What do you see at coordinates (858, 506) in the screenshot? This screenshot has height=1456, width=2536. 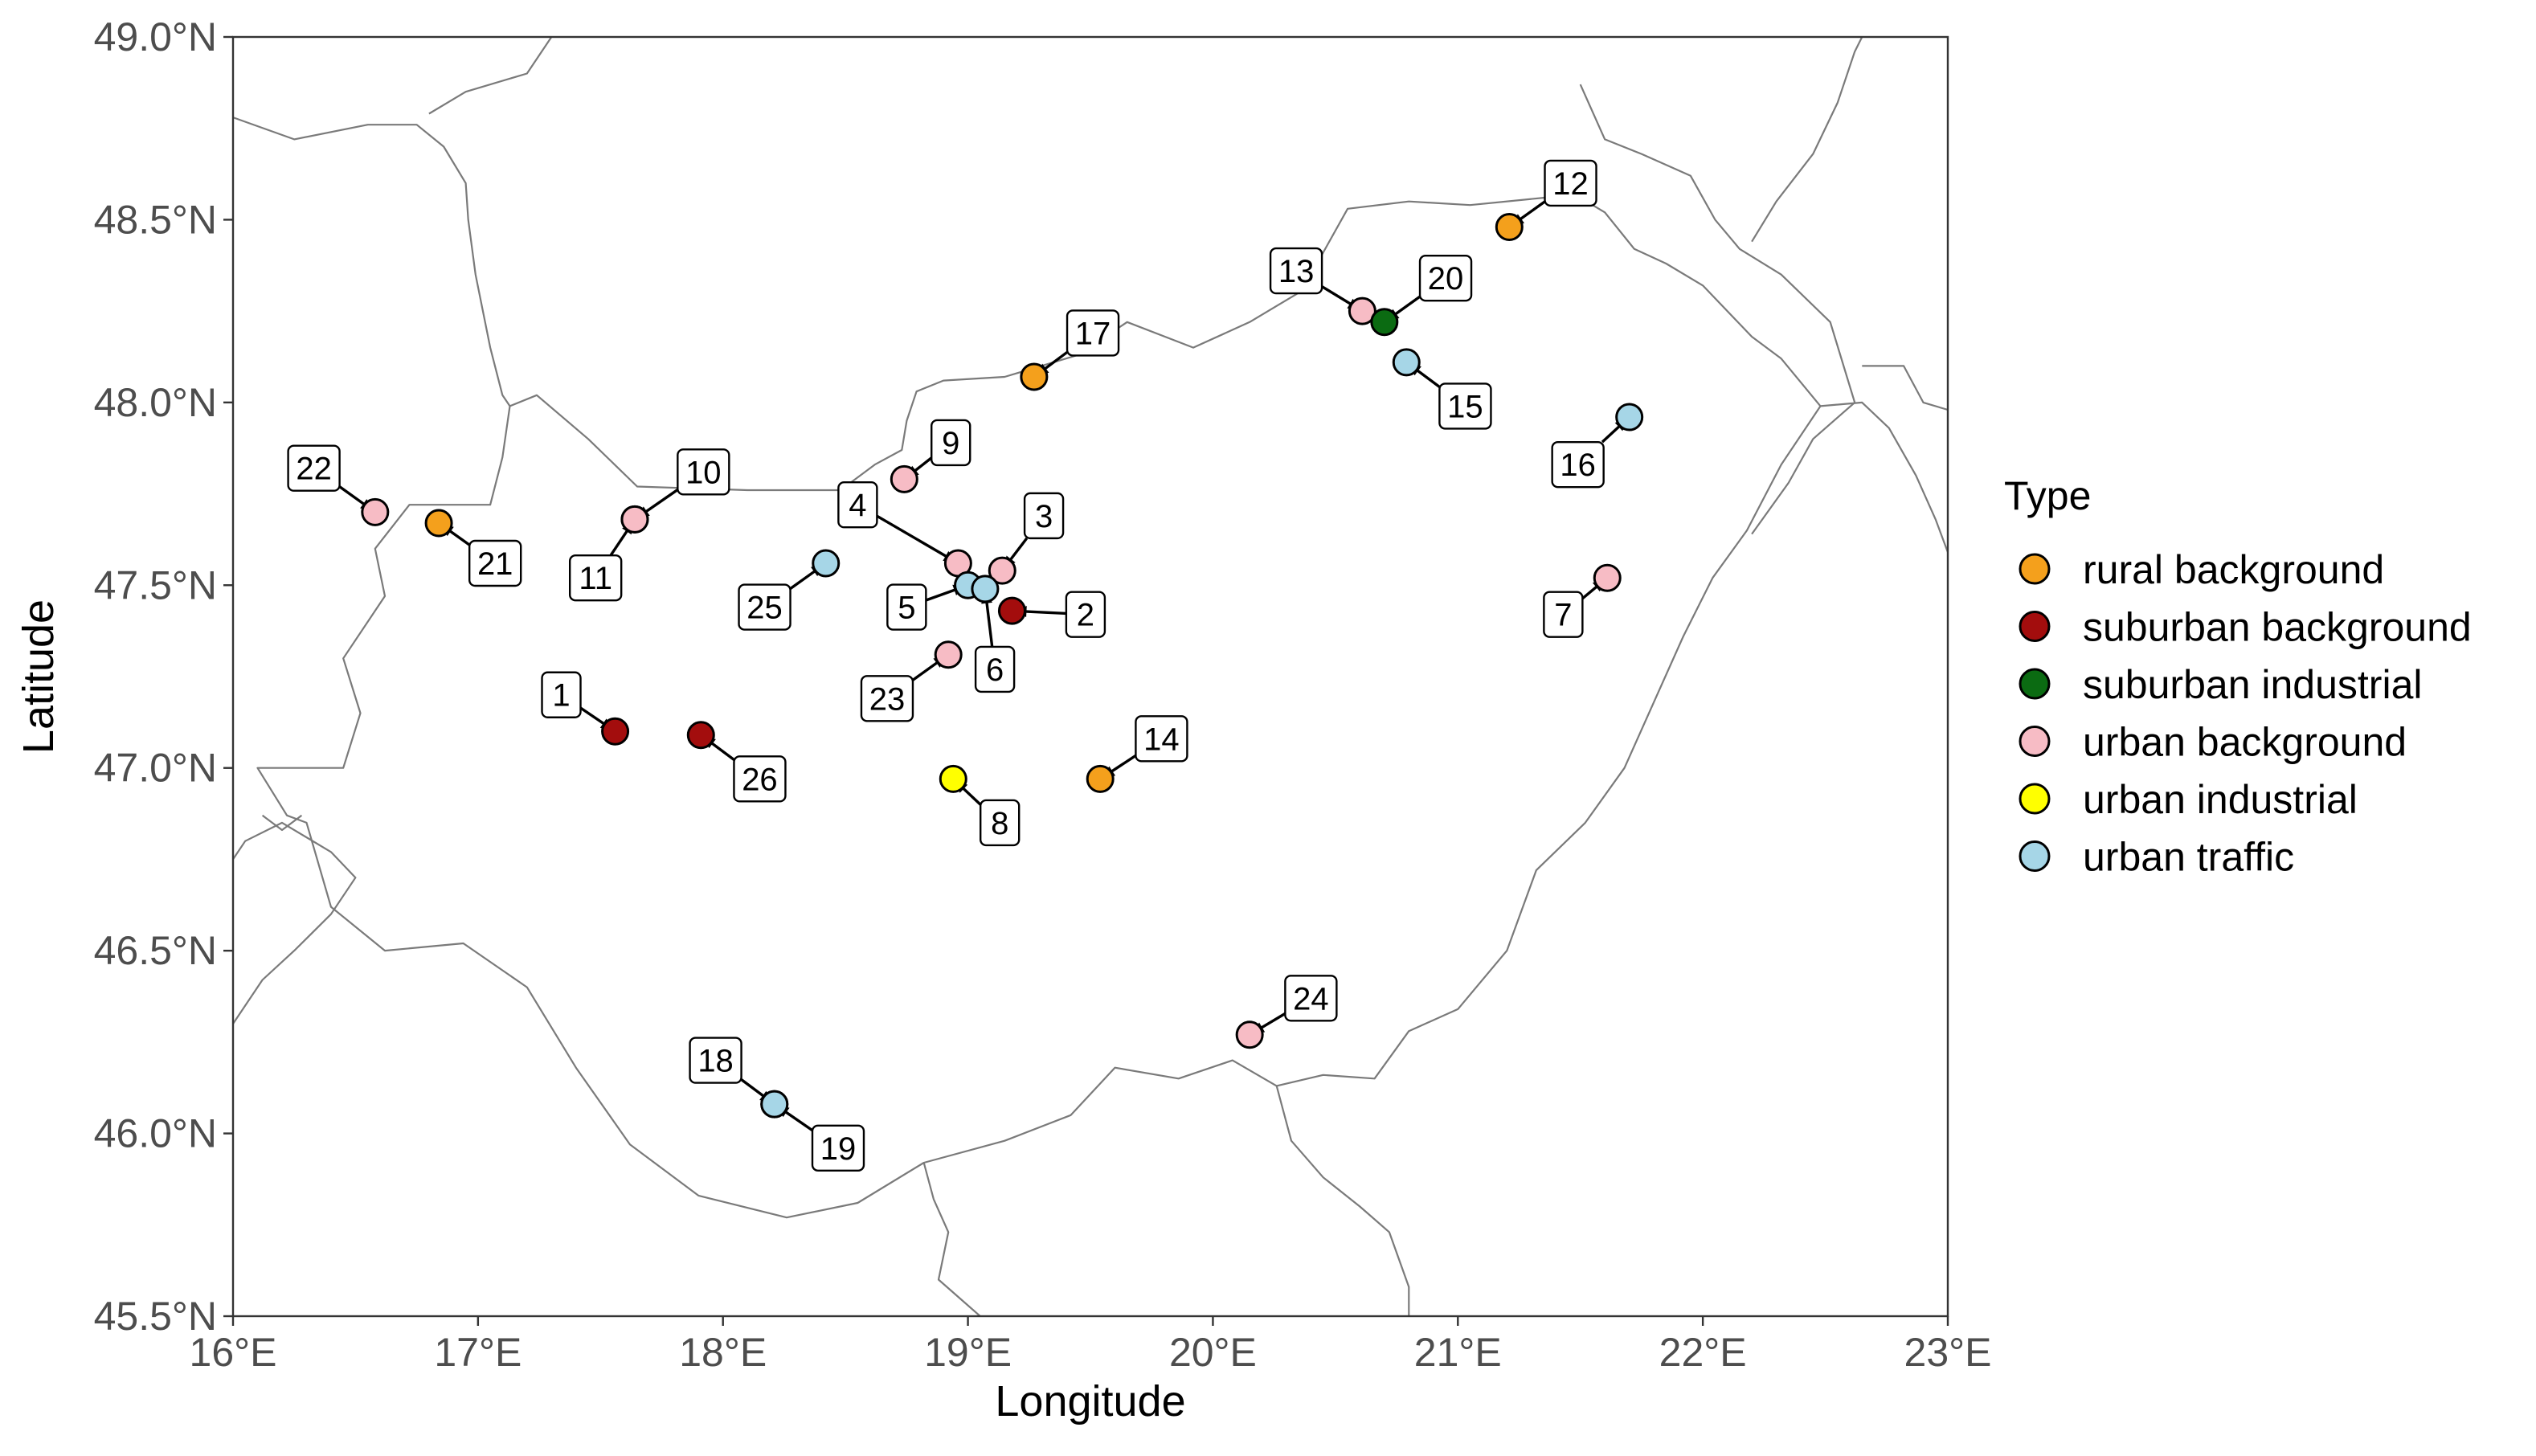 I see `site-label-4: 4` at bounding box center [858, 506].